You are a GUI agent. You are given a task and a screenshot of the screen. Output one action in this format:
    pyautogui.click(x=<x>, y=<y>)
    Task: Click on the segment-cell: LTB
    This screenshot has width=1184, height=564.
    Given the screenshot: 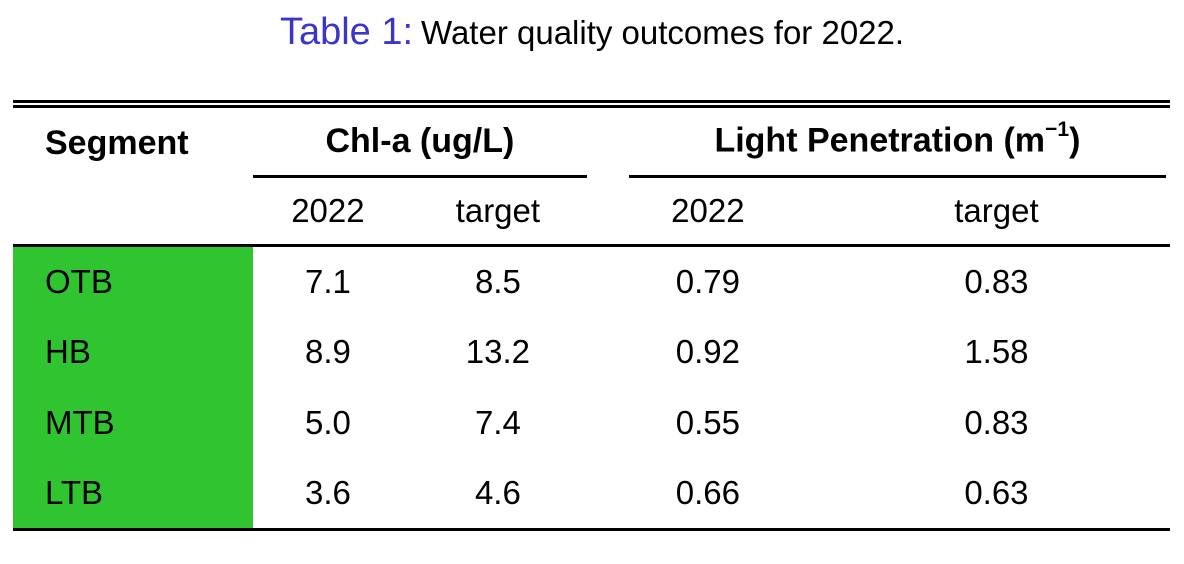 What is the action you would take?
    pyautogui.click(x=133, y=494)
    